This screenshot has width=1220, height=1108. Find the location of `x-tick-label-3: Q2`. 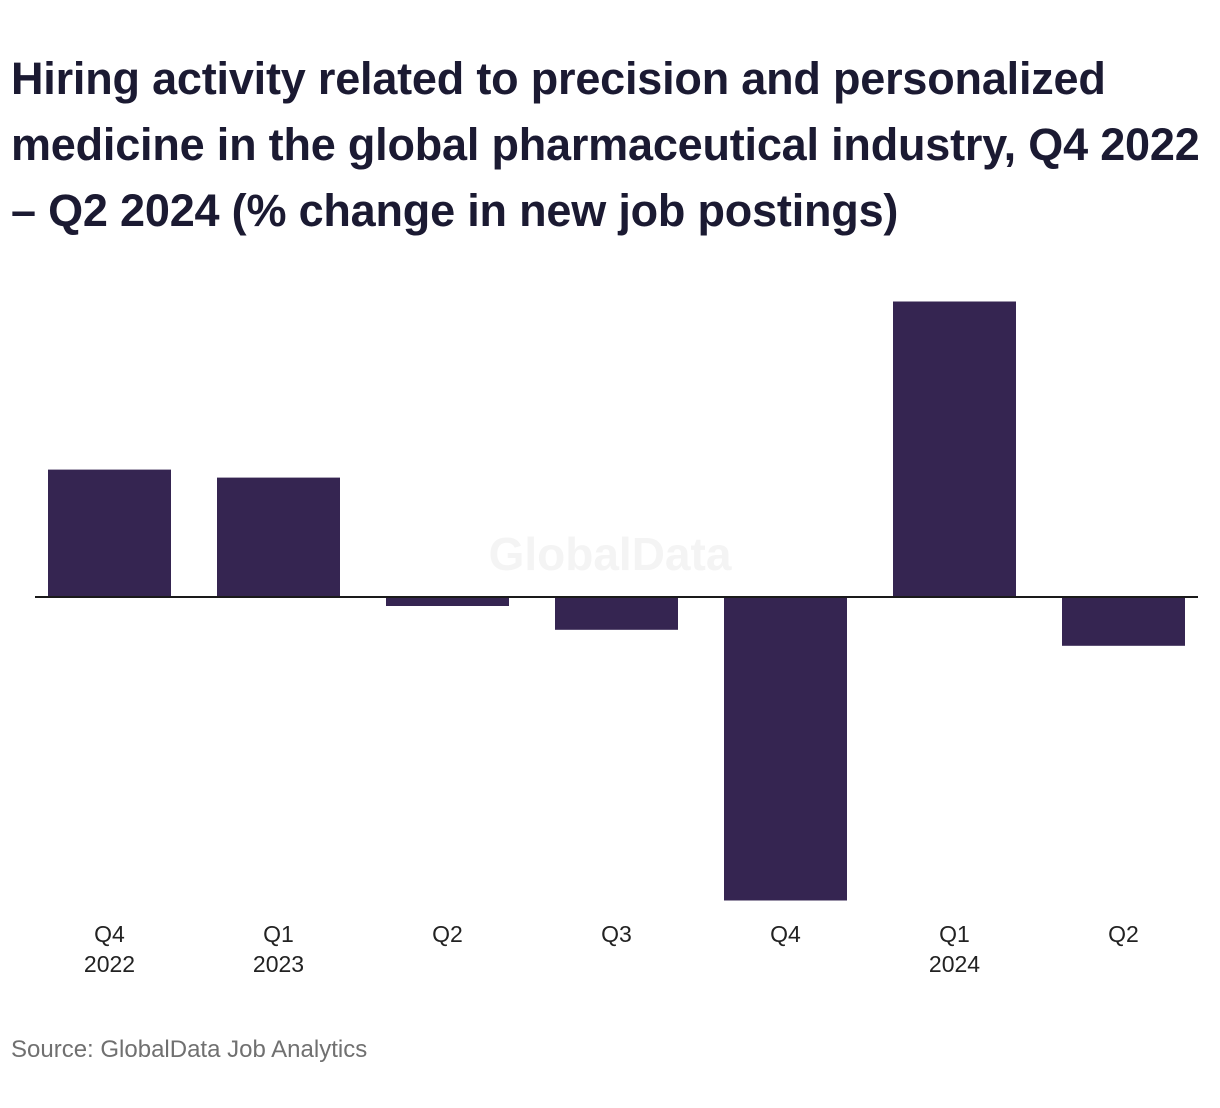

x-tick-label-3: Q2 is located at coordinates (447, 934).